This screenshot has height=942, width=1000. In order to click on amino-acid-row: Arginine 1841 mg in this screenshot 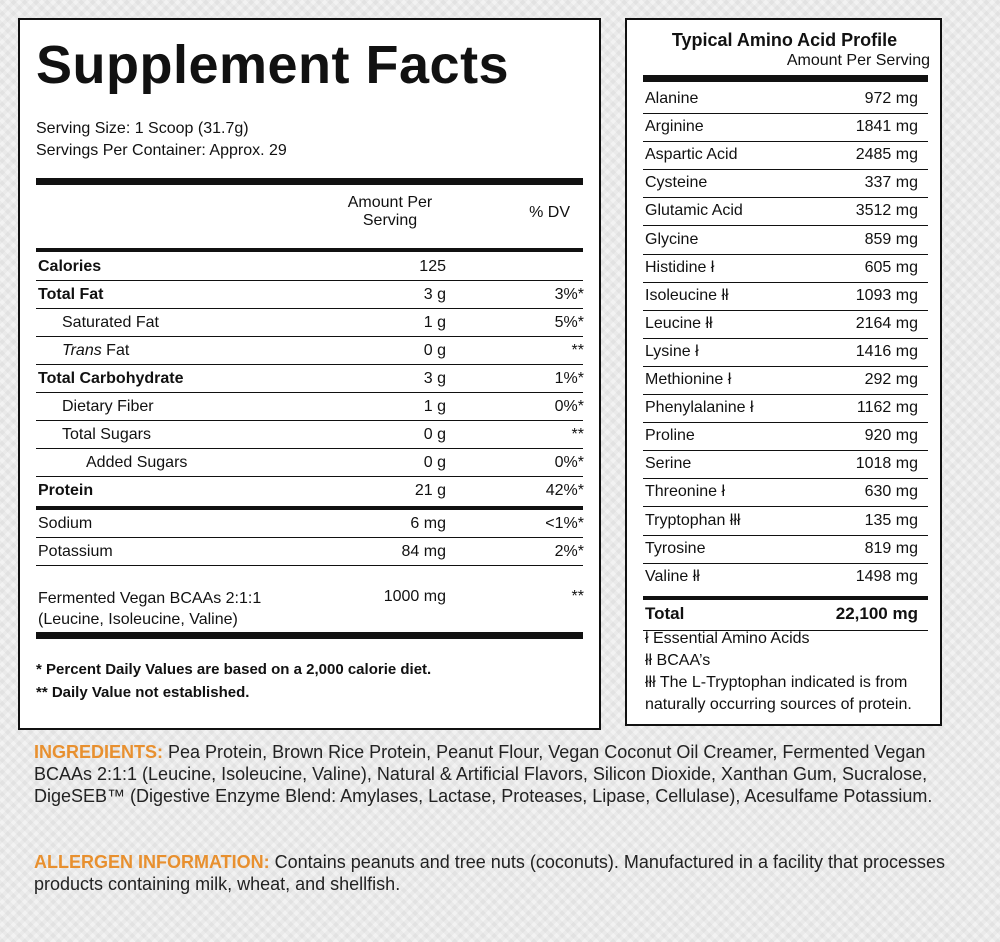, I will do `click(785, 128)`.